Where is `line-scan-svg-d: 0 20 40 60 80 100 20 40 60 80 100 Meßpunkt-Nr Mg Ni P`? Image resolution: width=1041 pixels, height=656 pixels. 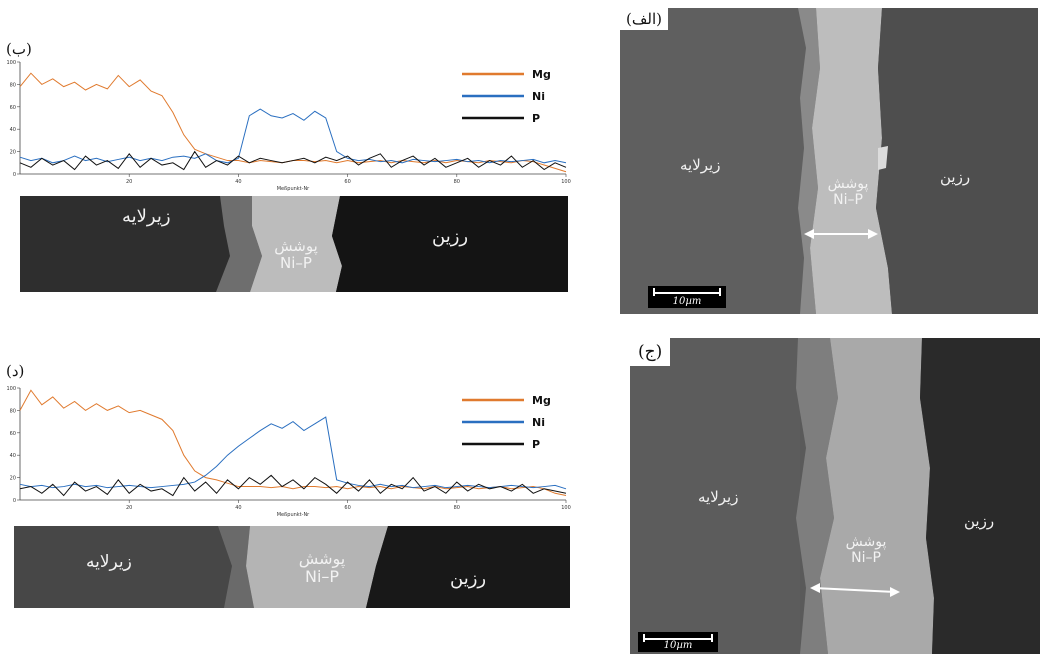
line-scan-svg-d: 0 20 40 60 80 100 20 40 60 80 100 Meßpunkt-Nr Mg Ni P is located at coordinates (288, 452).